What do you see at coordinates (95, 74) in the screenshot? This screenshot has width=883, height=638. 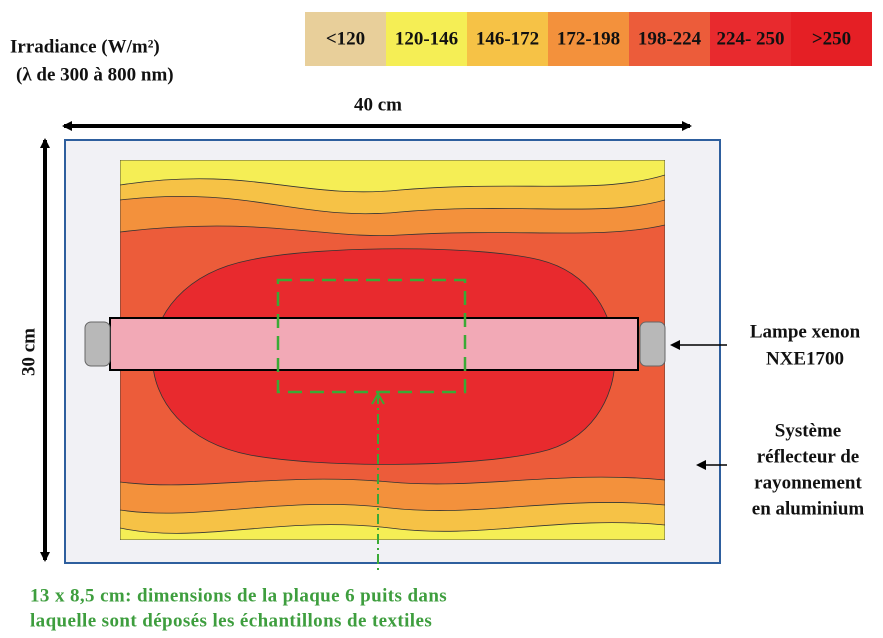 I see `legend-subtitle: (λ de 300 à 800 nm)` at bounding box center [95, 74].